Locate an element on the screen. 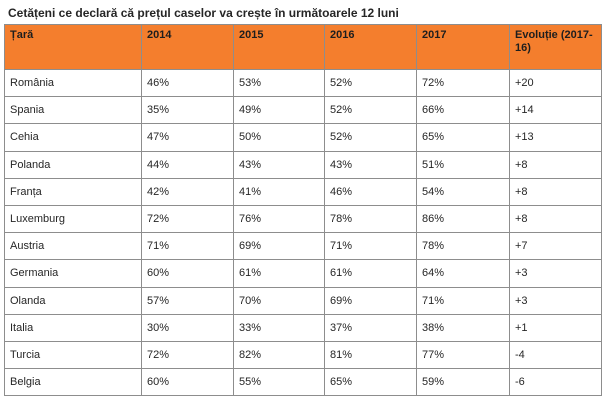 The width and height of the screenshot is (605, 415). header-evolution: Evoluție (2017-16) is located at coordinates (555, 47).